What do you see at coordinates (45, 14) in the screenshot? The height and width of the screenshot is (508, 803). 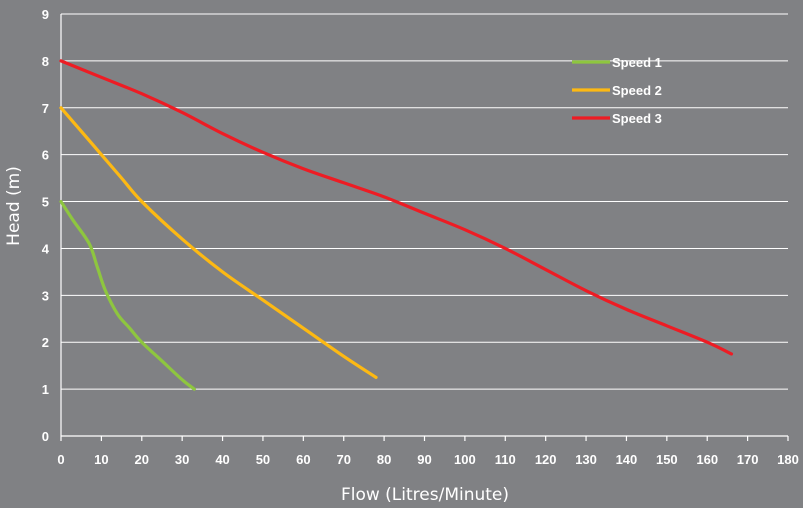 I see `y-tick-label: 9` at bounding box center [45, 14].